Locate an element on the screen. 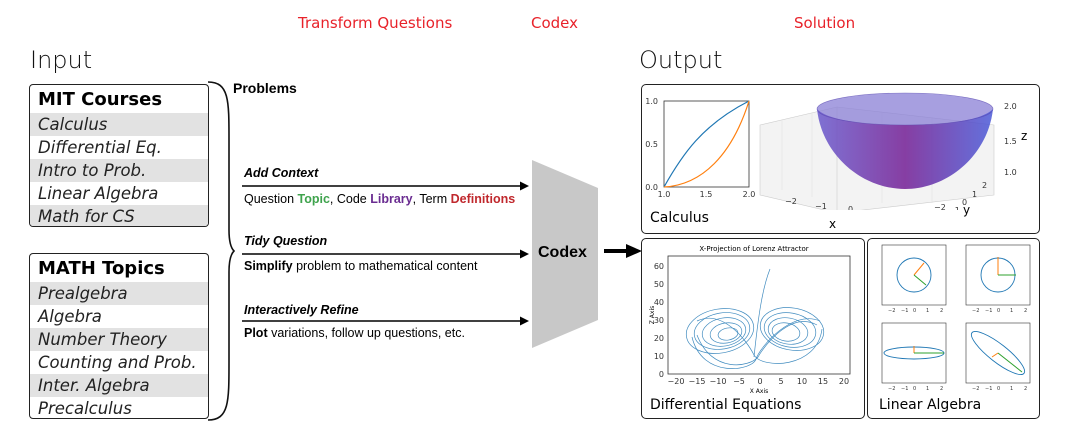 The height and width of the screenshot is (436, 1072). list-item: Counting and Prob. is located at coordinates (117, 362).